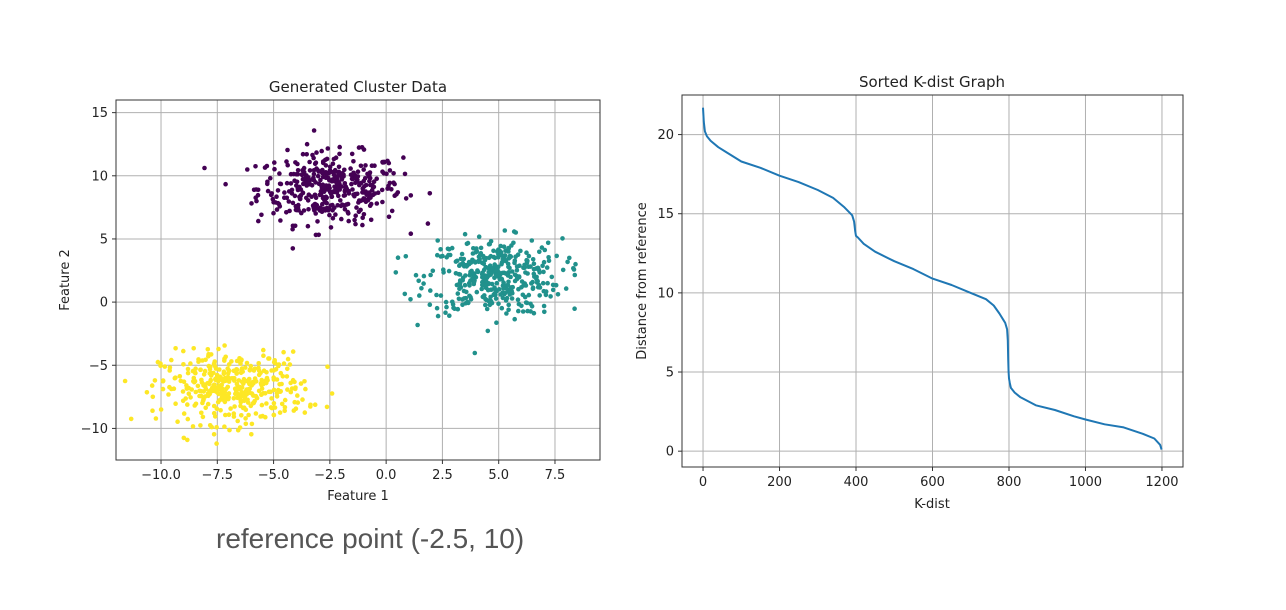  What do you see at coordinates (98, 271) in the screenshot?
I see `y-axis-ticks: 15 10 5 0 −5 −10` at bounding box center [98, 271].